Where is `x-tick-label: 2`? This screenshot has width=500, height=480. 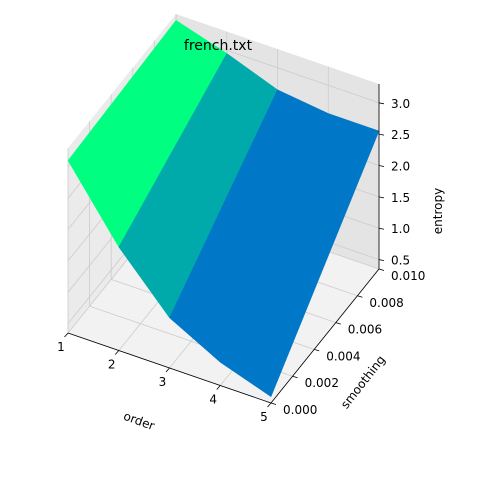 x-tick-label: 2 is located at coordinates (112, 365).